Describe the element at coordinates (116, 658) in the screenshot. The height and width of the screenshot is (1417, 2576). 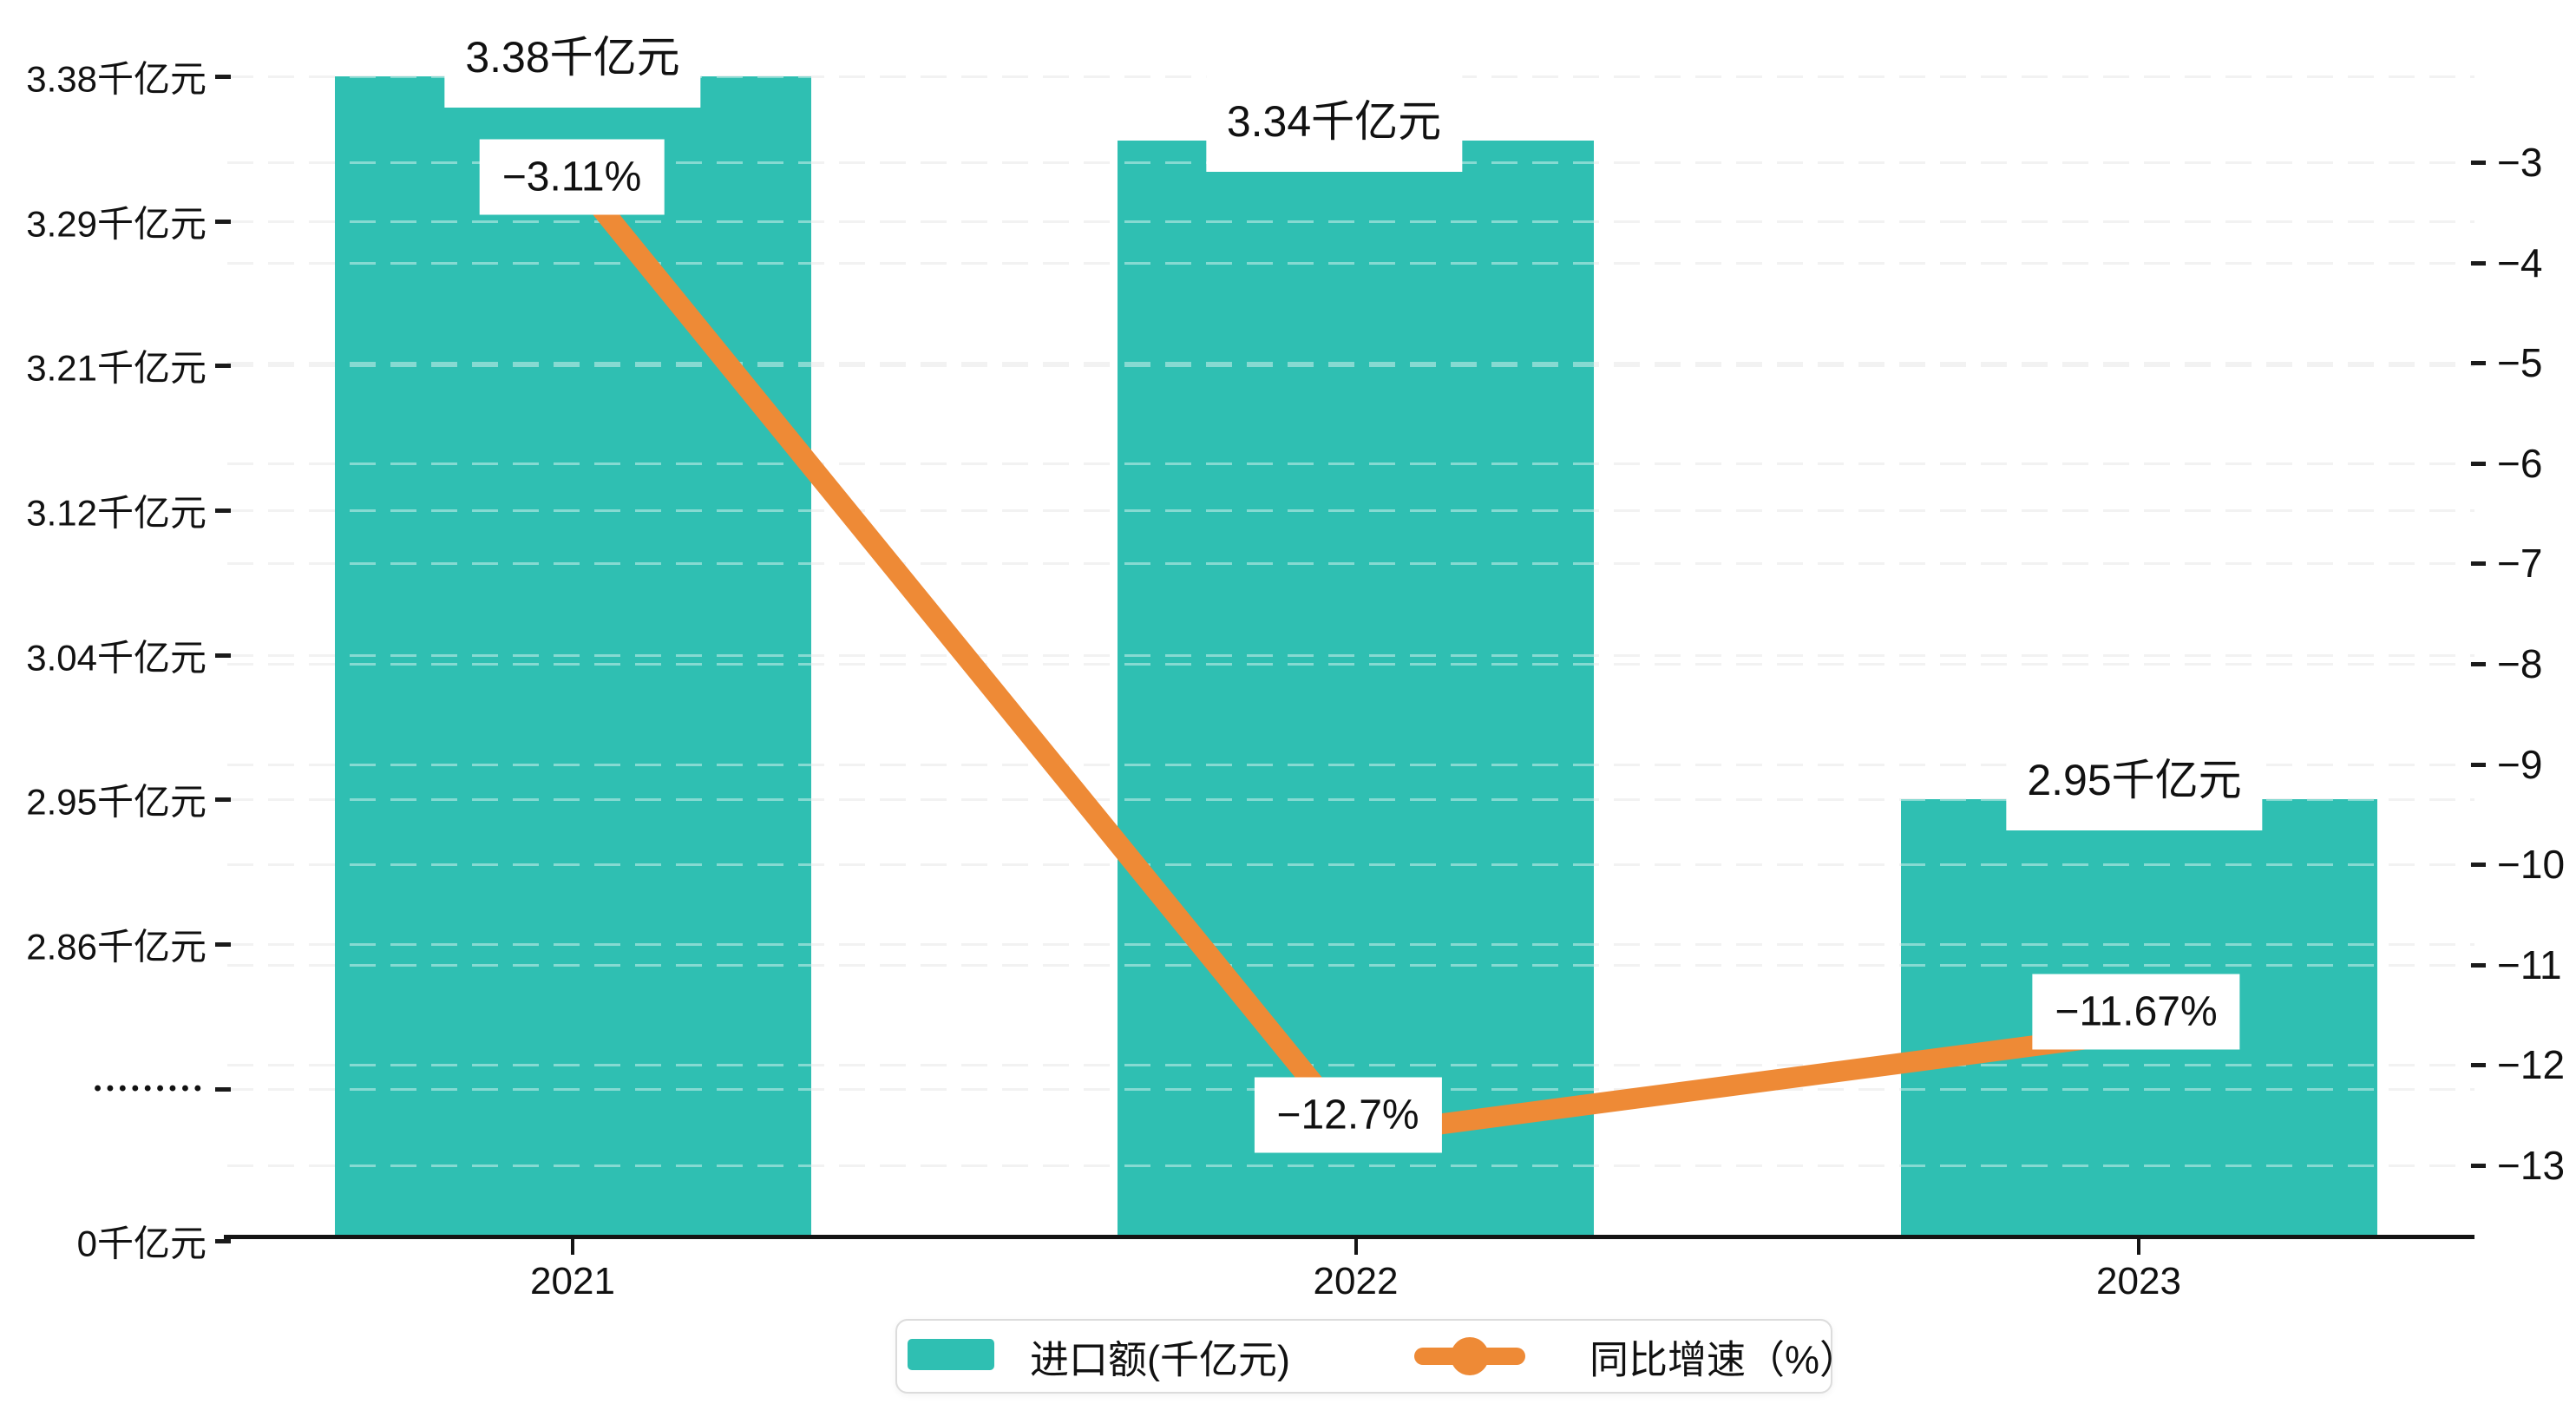
I see `left-axis-tick-label: 3.04千亿元` at that location.